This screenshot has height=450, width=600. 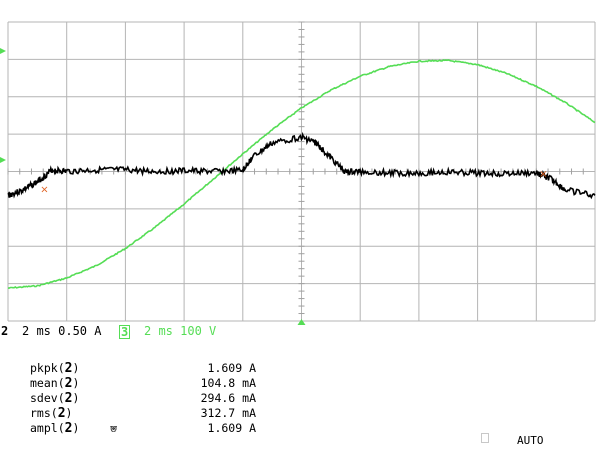 What do you see at coordinates (3, 160) in the screenshot?
I see `ch2-ground-marker` at bounding box center [3, 160].